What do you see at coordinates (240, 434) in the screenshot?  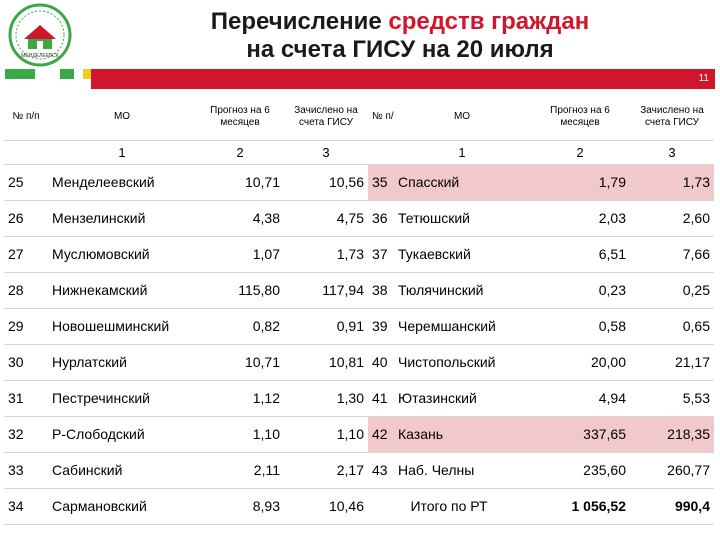 I see `forecast-value: 1,10` at bounding box center [240, 434].